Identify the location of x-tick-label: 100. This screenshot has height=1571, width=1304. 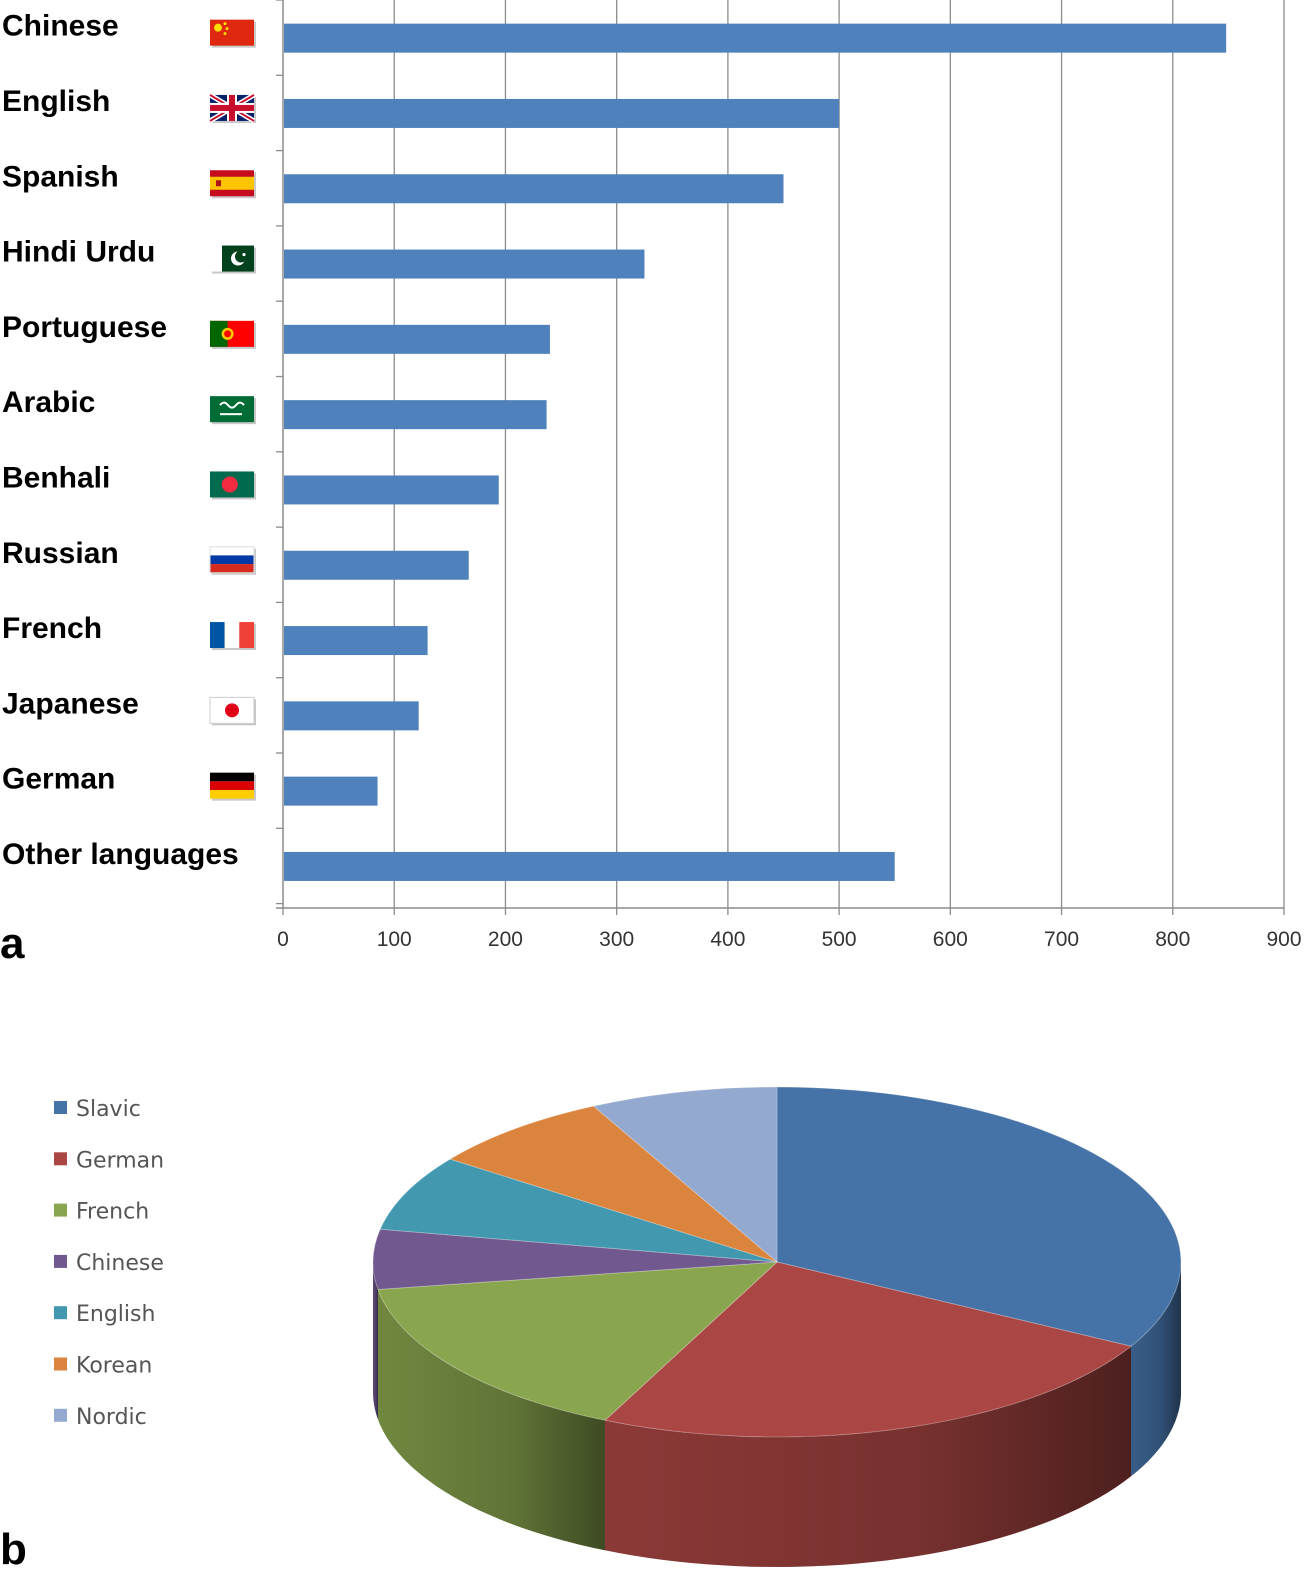
(394, 939).